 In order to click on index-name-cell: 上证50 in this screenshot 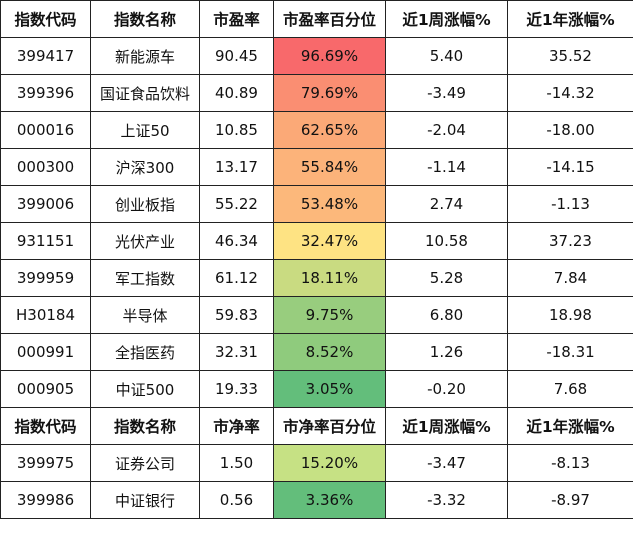, I will do `click(145, 130)`.